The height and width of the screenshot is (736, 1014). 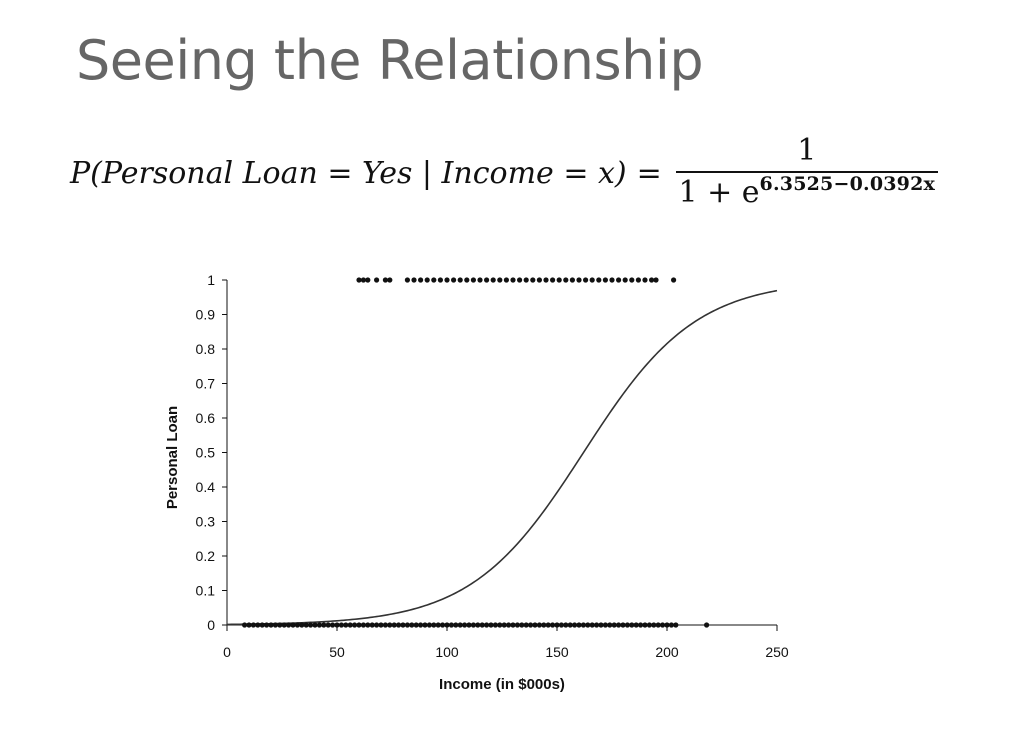 I want to click on formula-fraction: 1 1 + e6.3525−0.0392x, so click(x=806, y=173).